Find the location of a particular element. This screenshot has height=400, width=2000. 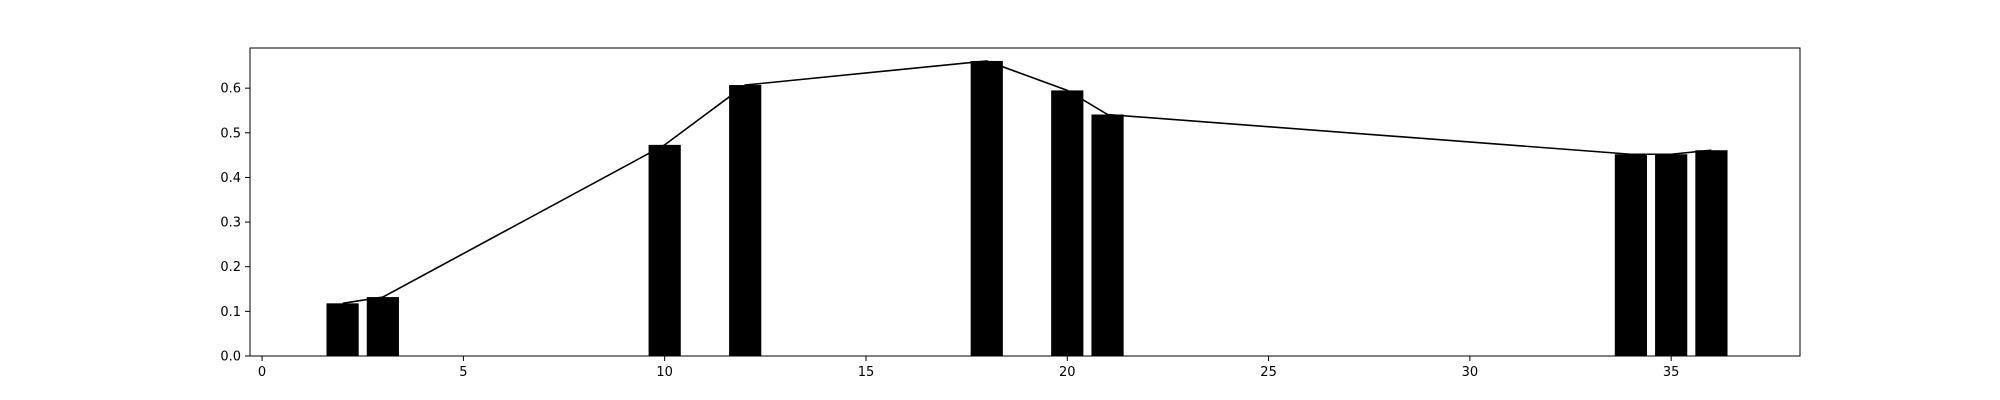

x-tick-label: 30 is located at coordinates (1470, 372).